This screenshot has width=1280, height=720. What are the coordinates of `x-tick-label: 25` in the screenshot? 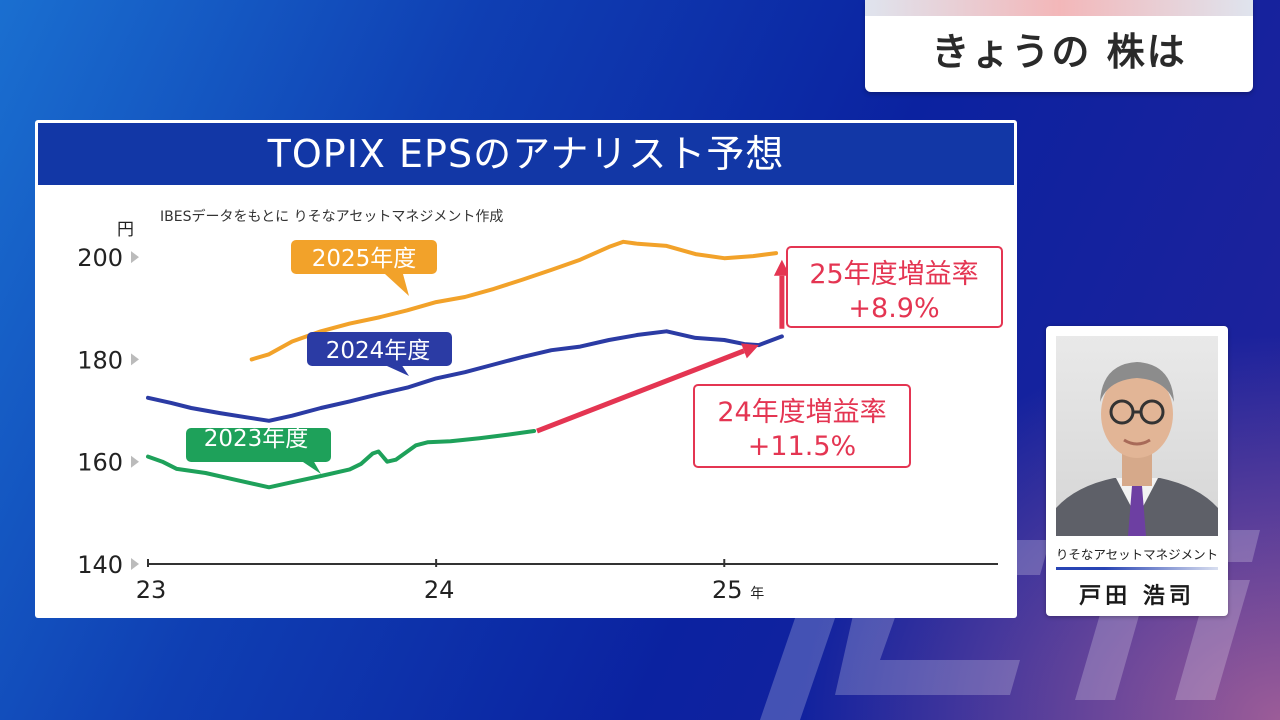 It's located at (727, 590).